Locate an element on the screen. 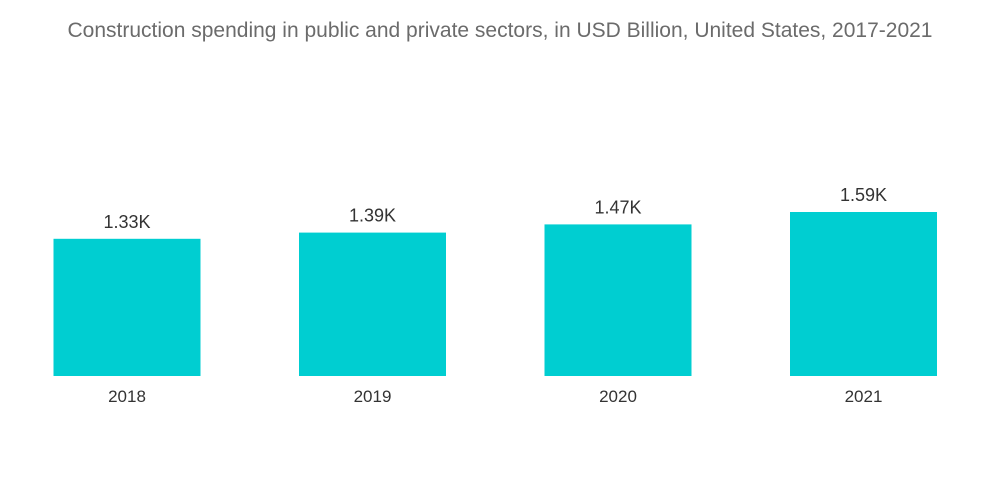 The image size is (1000, 504). bar-2020 is located at coordinates (618, 300).